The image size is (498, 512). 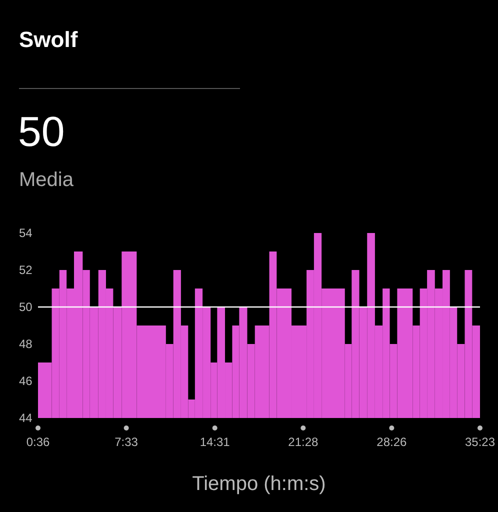 What do you see at coordinates (26, 418) in the screenshot?
I see `y-tick-label: 44` at bounding box center [26, 418].